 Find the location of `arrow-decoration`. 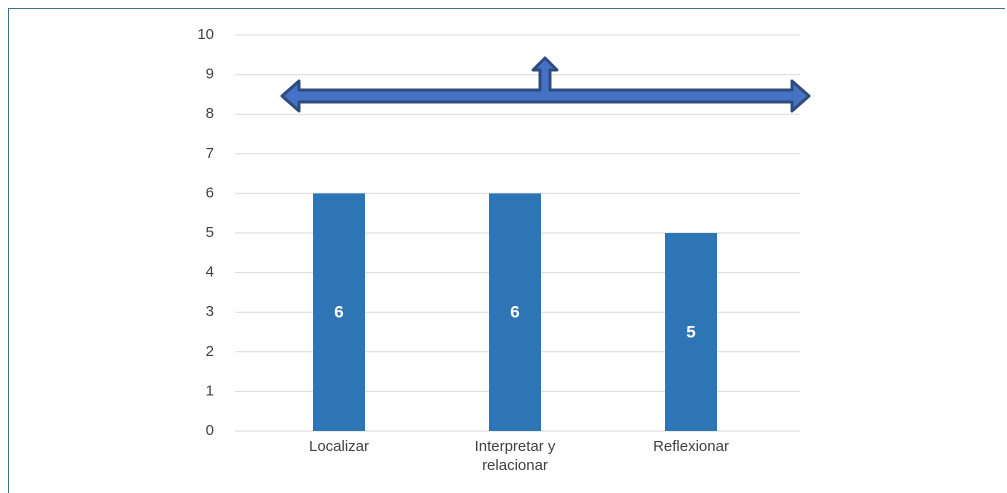

arrow-decoration is located at coordinates (545, 84).